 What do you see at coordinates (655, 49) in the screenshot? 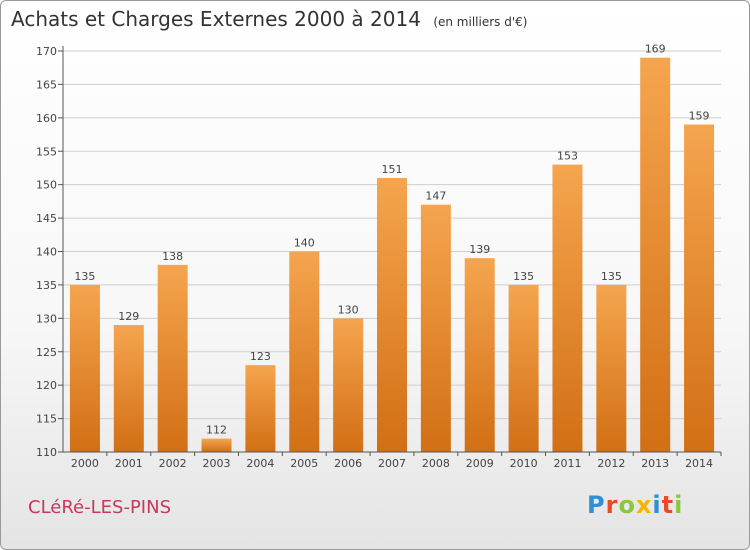
I see `bar-value-label: 169` at bounding box center [655, 49].